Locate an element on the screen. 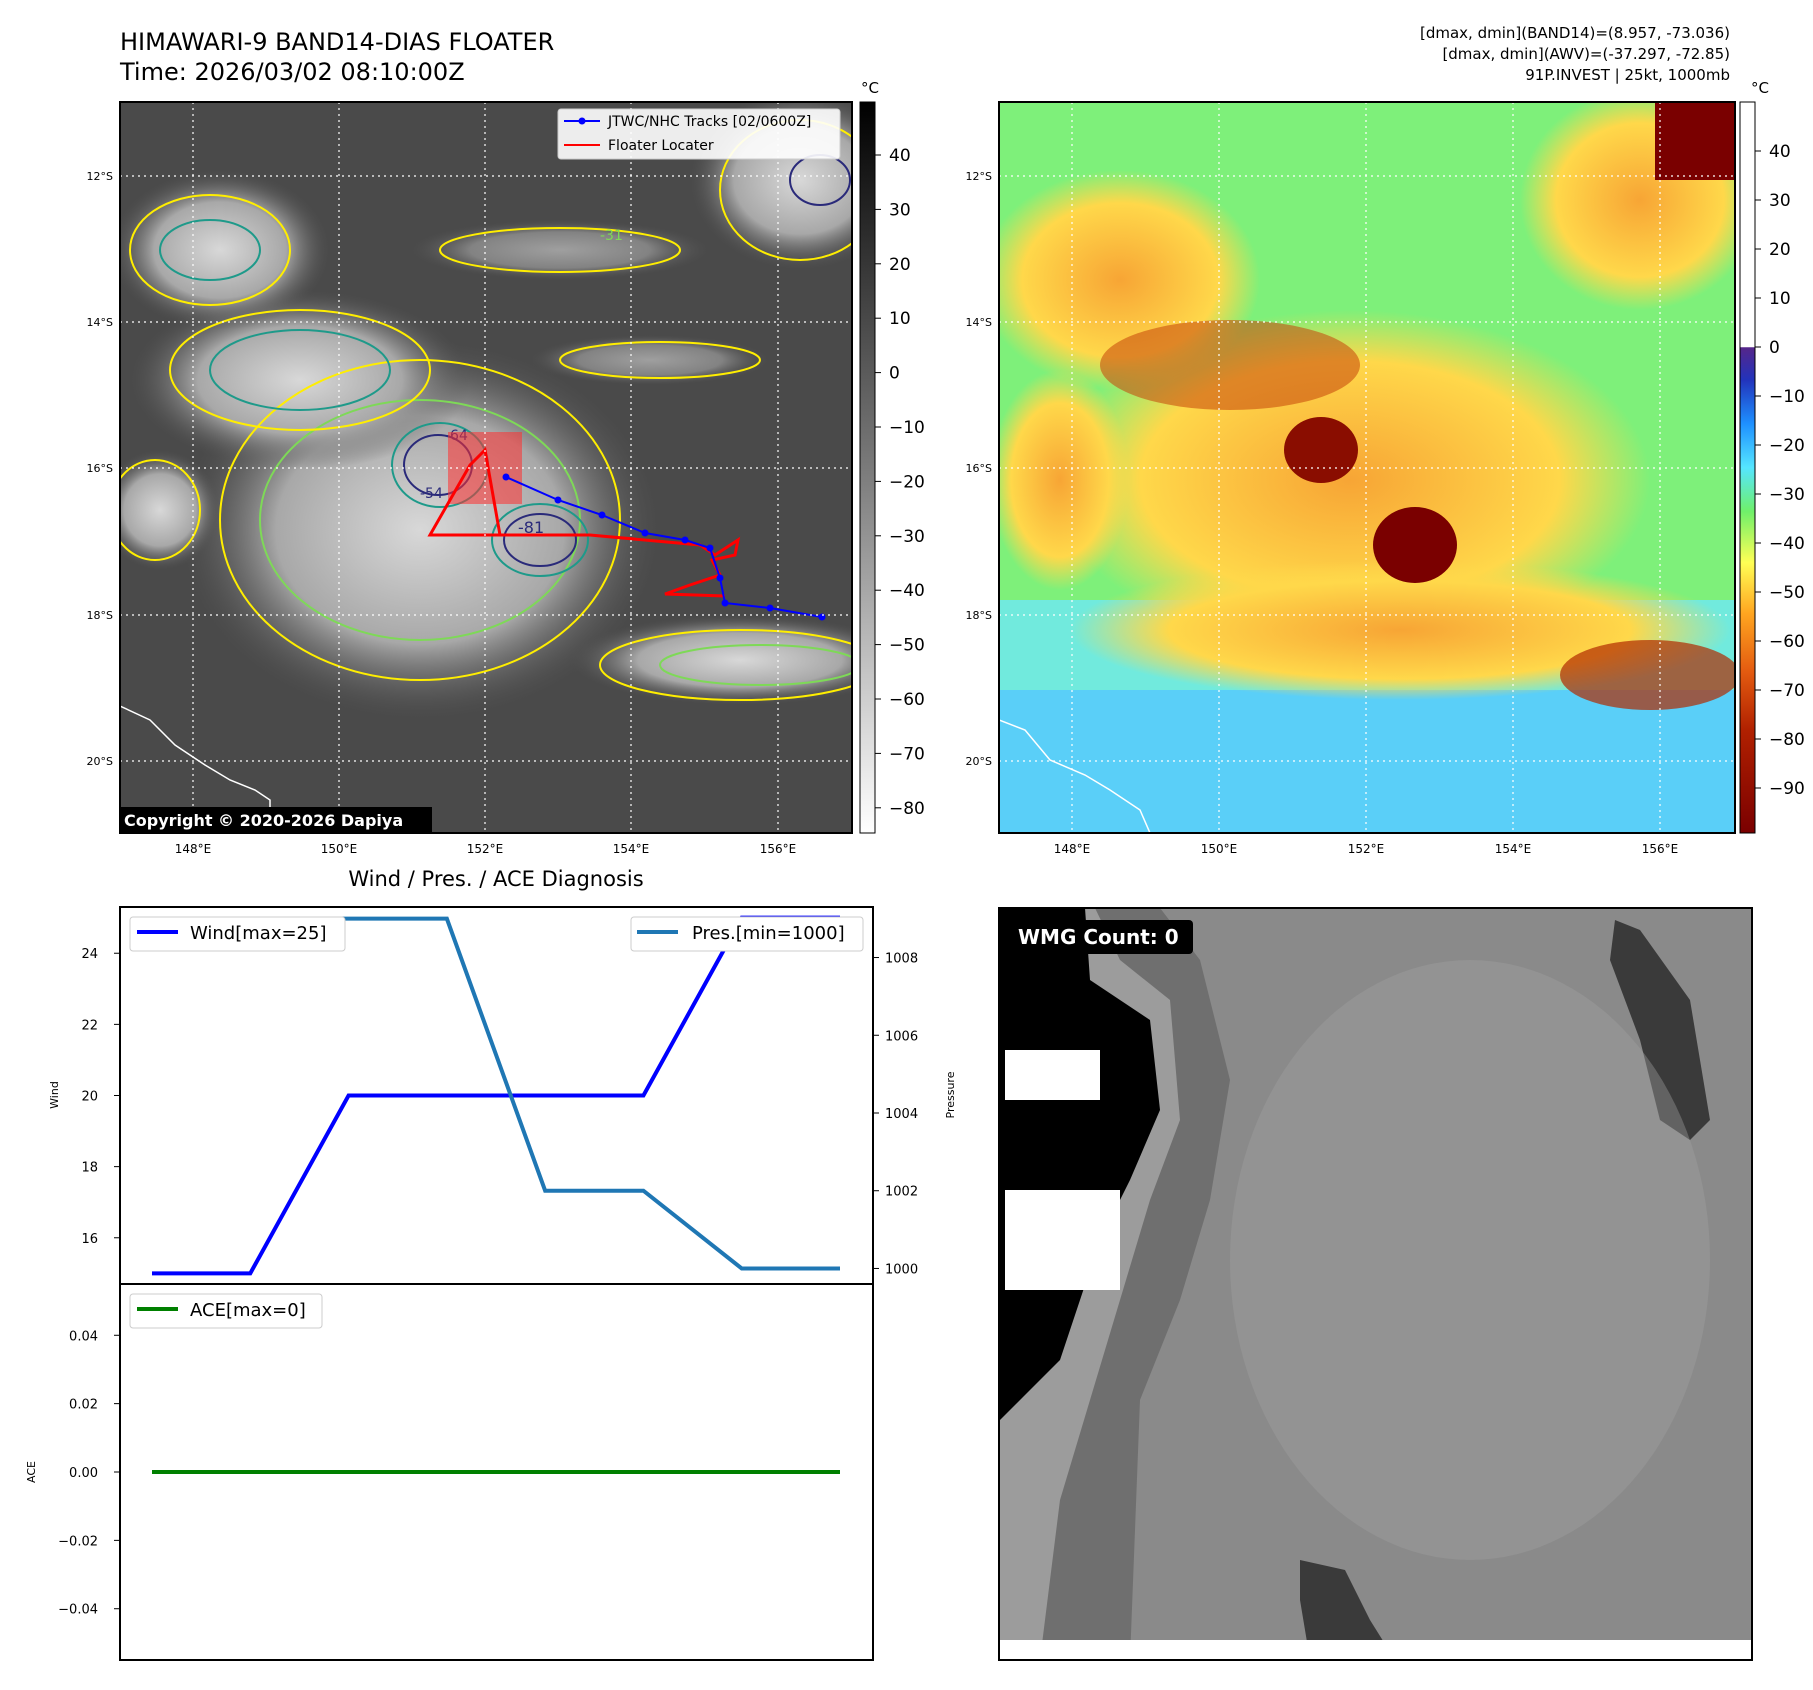 The width and height of the screenshot is (1813, 1690). contour-yellow-streak-east is located at coordinates (660, 360).